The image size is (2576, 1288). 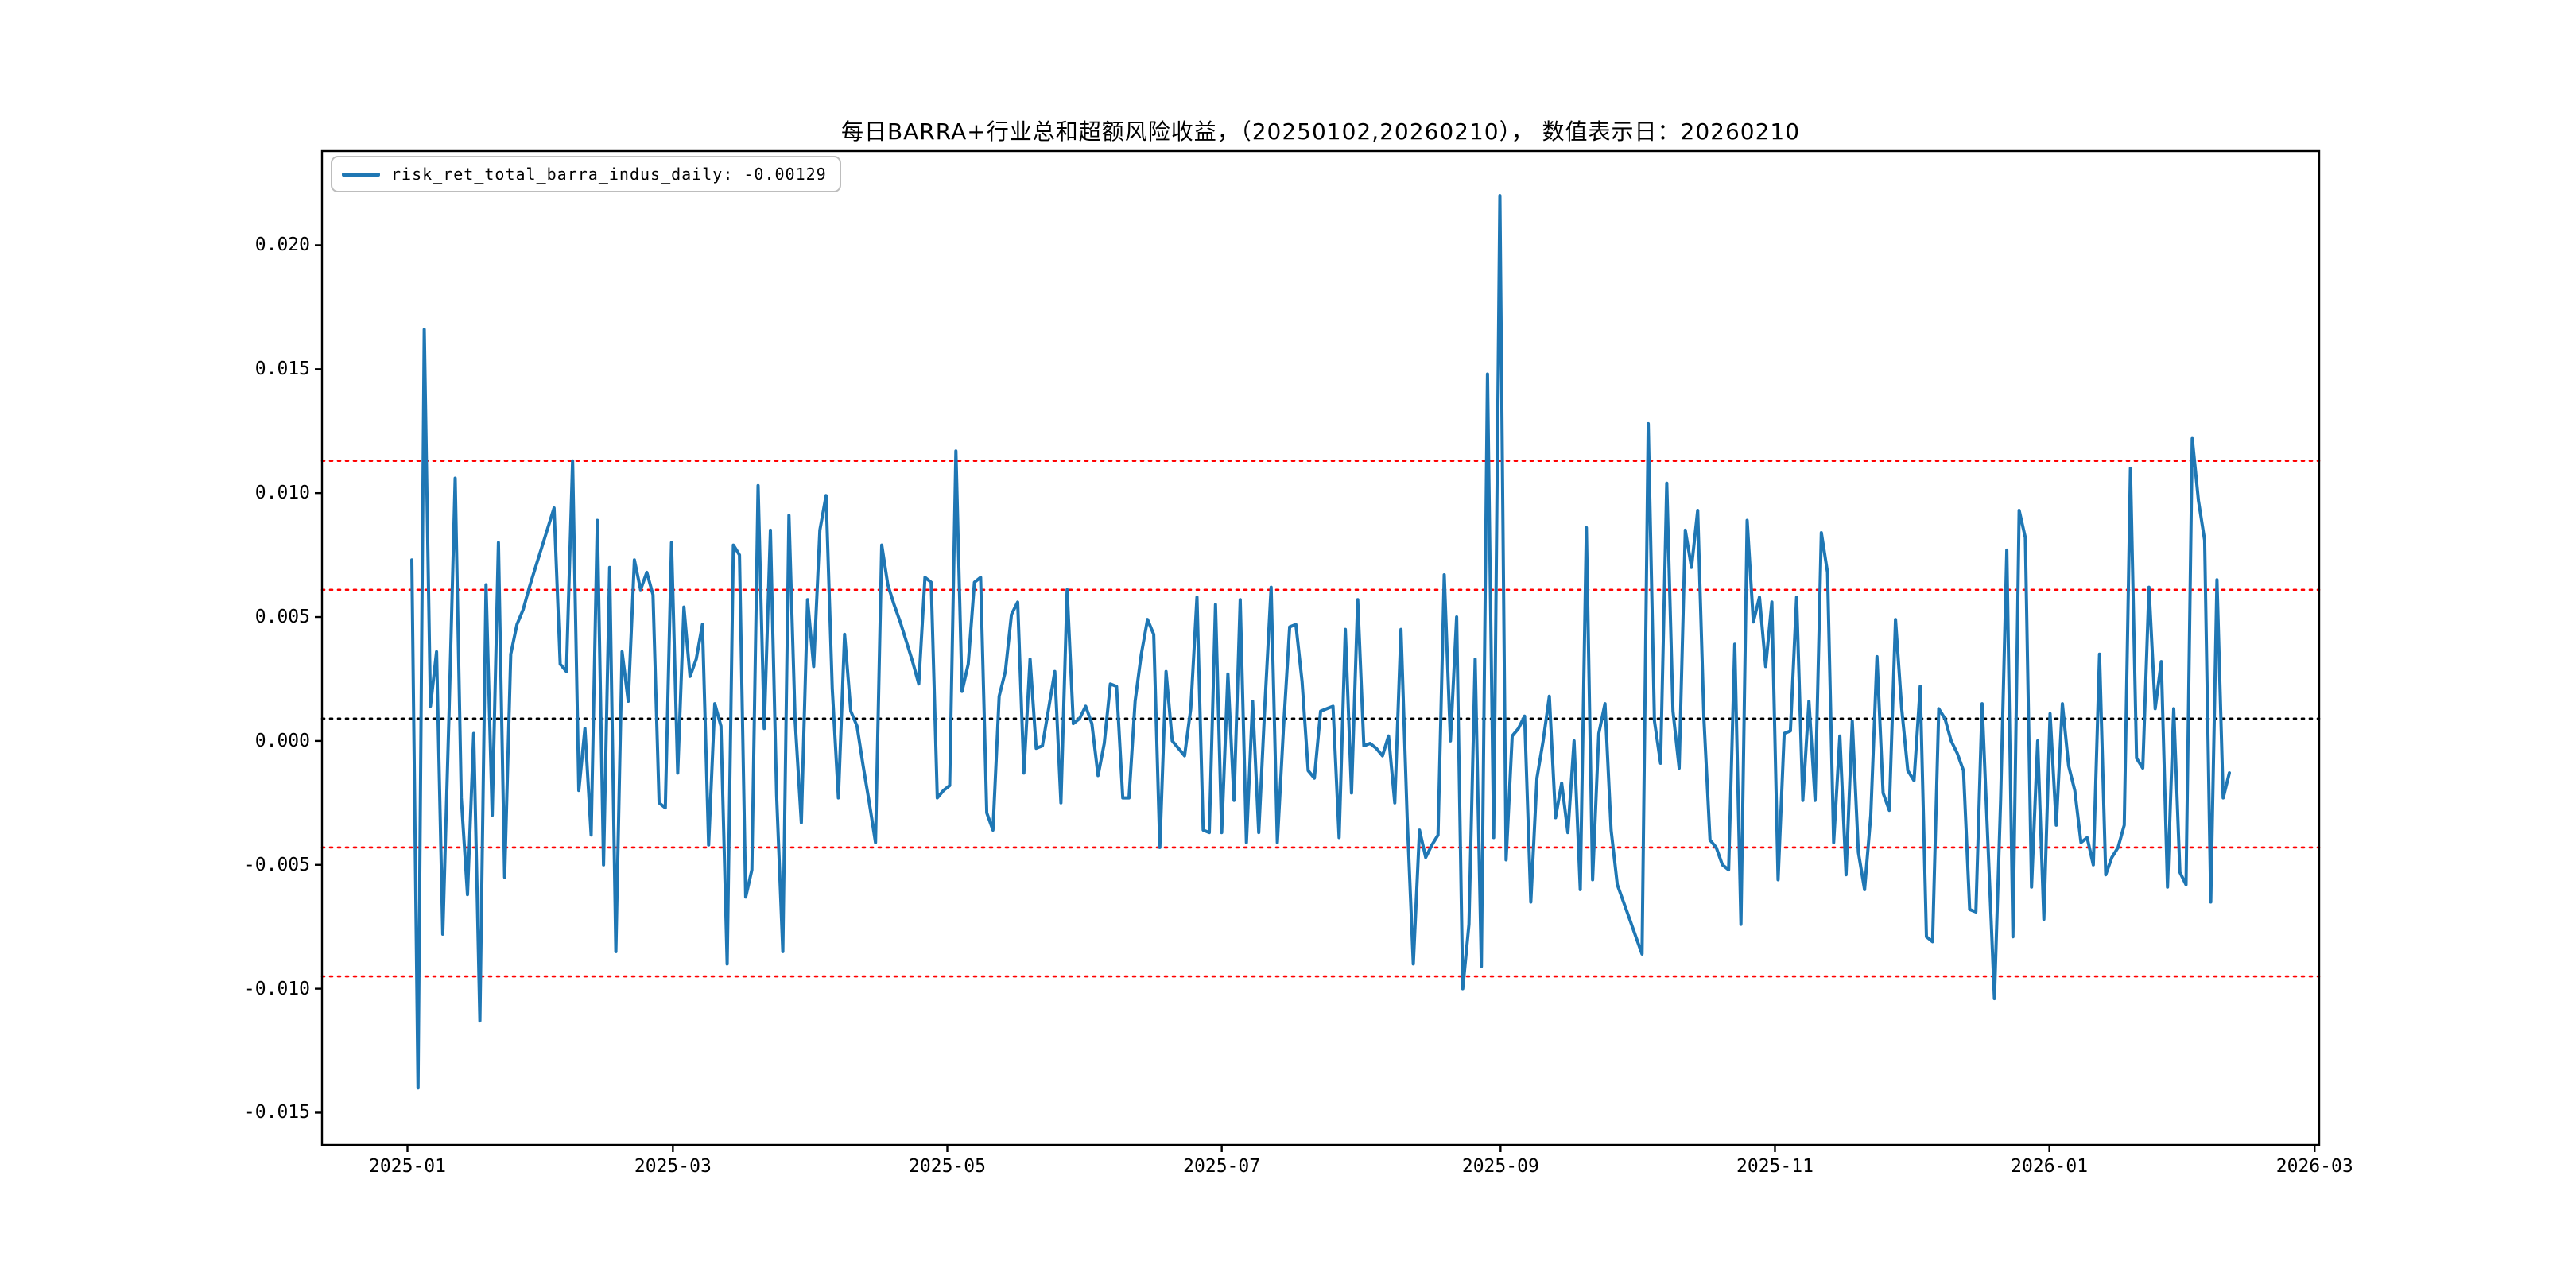 I want to click on y-tick-label-7: -0.015, so click(x=276, y=1113).